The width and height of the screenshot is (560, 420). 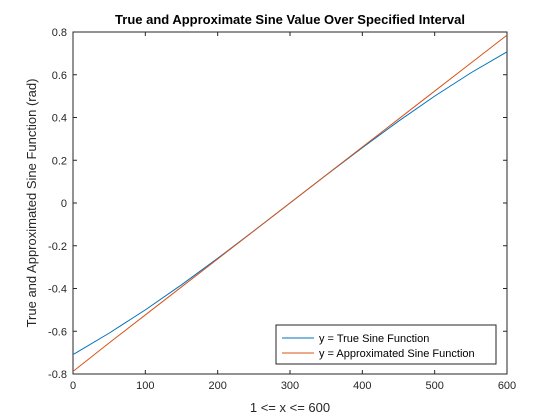 I want to click on x-tick-label: 0, so click(x=73, y=386).